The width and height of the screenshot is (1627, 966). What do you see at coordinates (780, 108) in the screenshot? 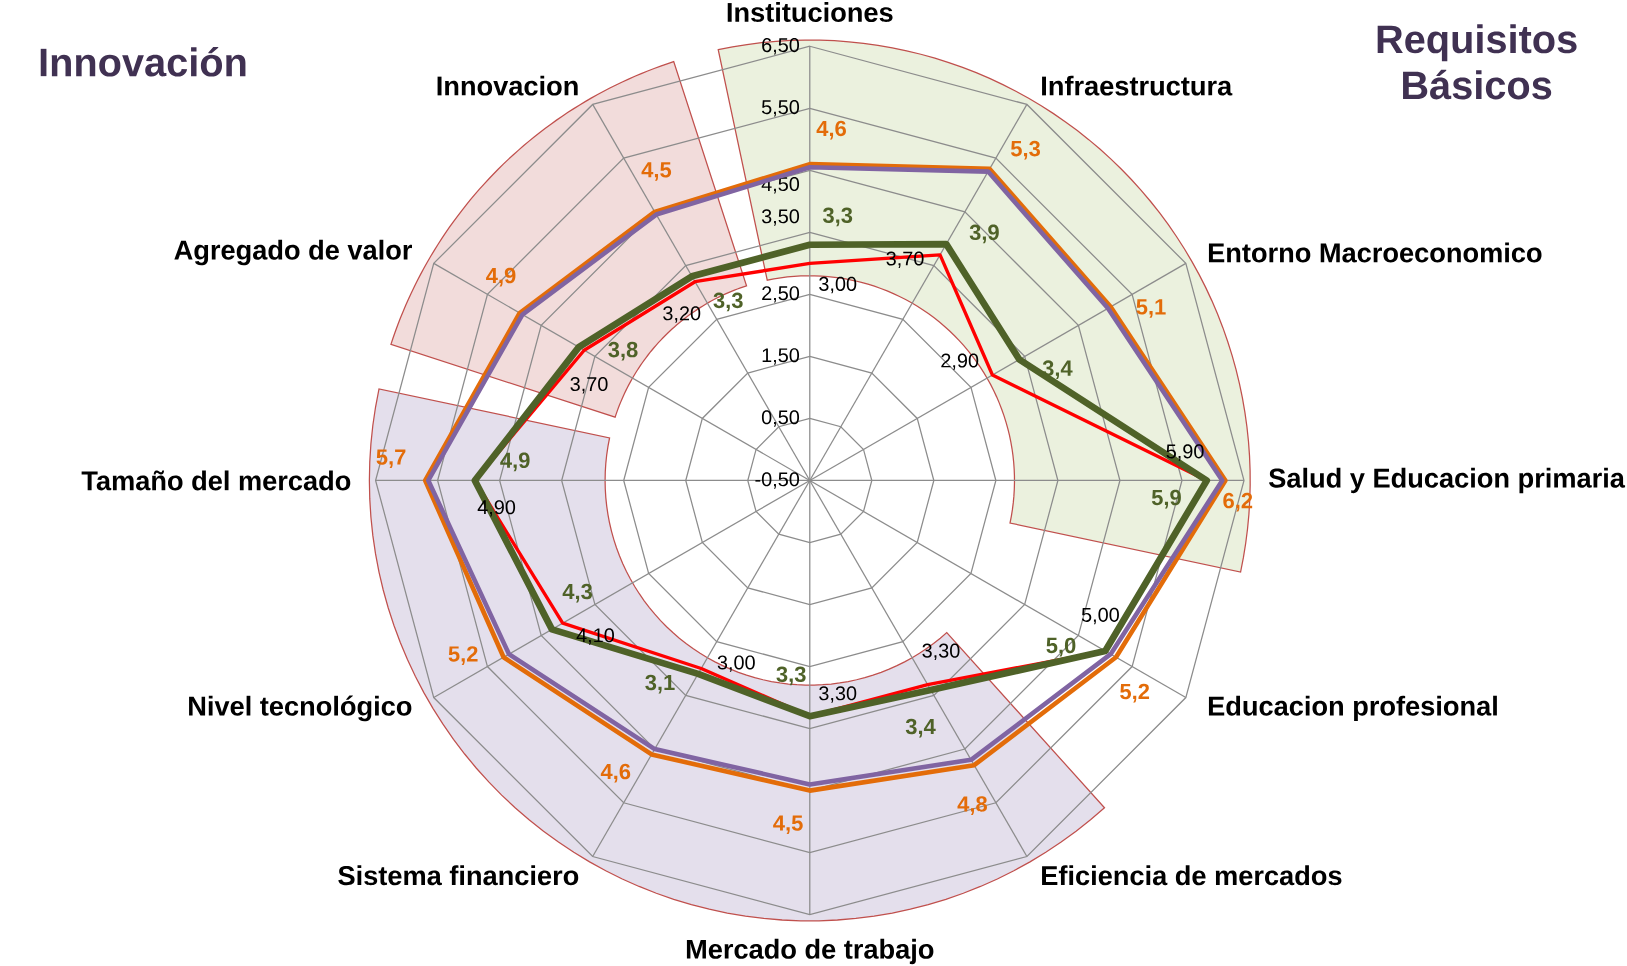
I see `y-tick-label: 5,50` at bounding box center [780, 108].